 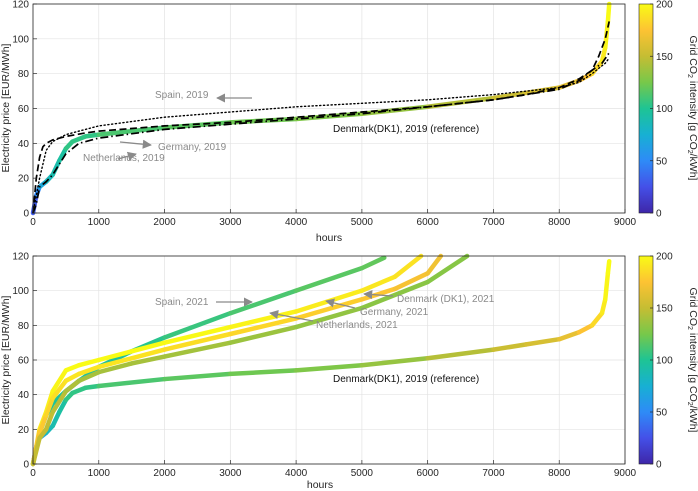 What do you see at coordinates (378, 295) in the screenshot?
I see `bottom-annotation-denmark-2021-arrow` at bounding box center [378, 295].